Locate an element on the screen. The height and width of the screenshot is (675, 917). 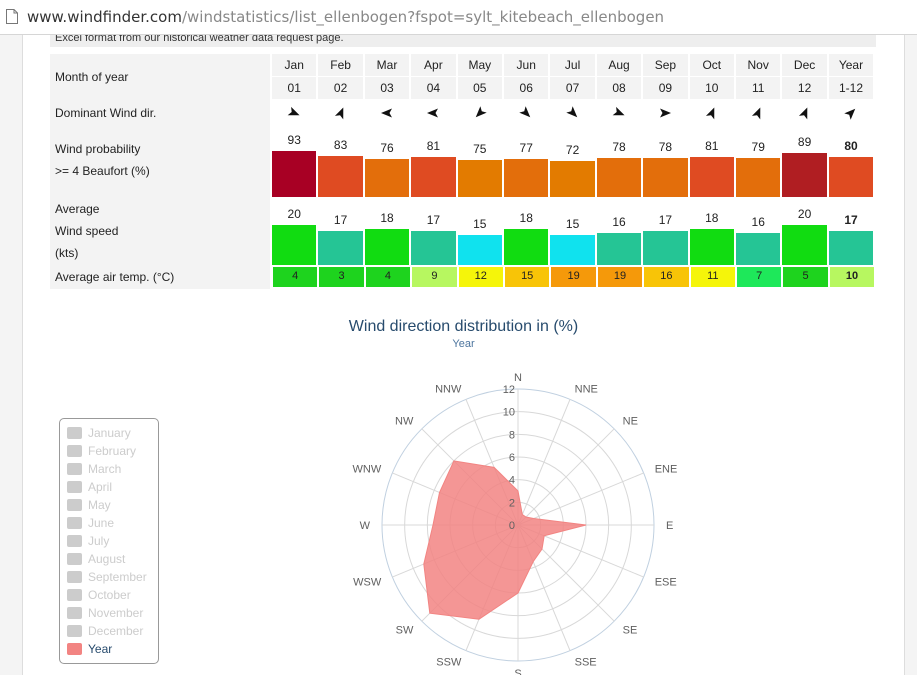
legend-item-february: February is located at coordinates (111, 451).